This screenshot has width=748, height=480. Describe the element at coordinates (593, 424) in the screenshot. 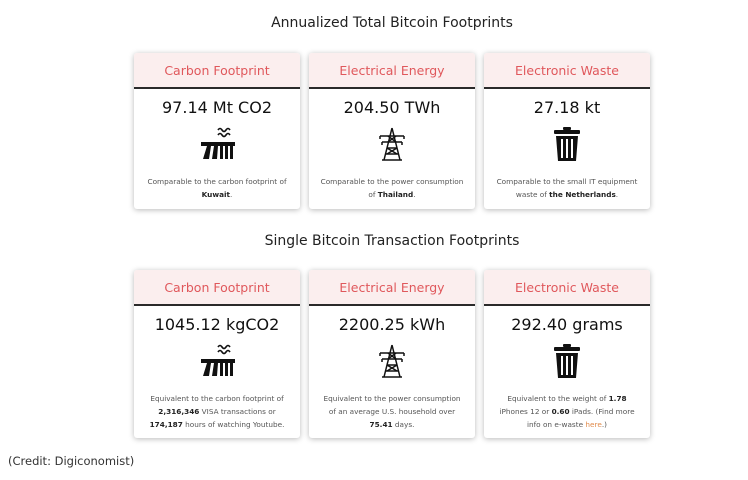

I see `ewaste-info-link: here` at that location.